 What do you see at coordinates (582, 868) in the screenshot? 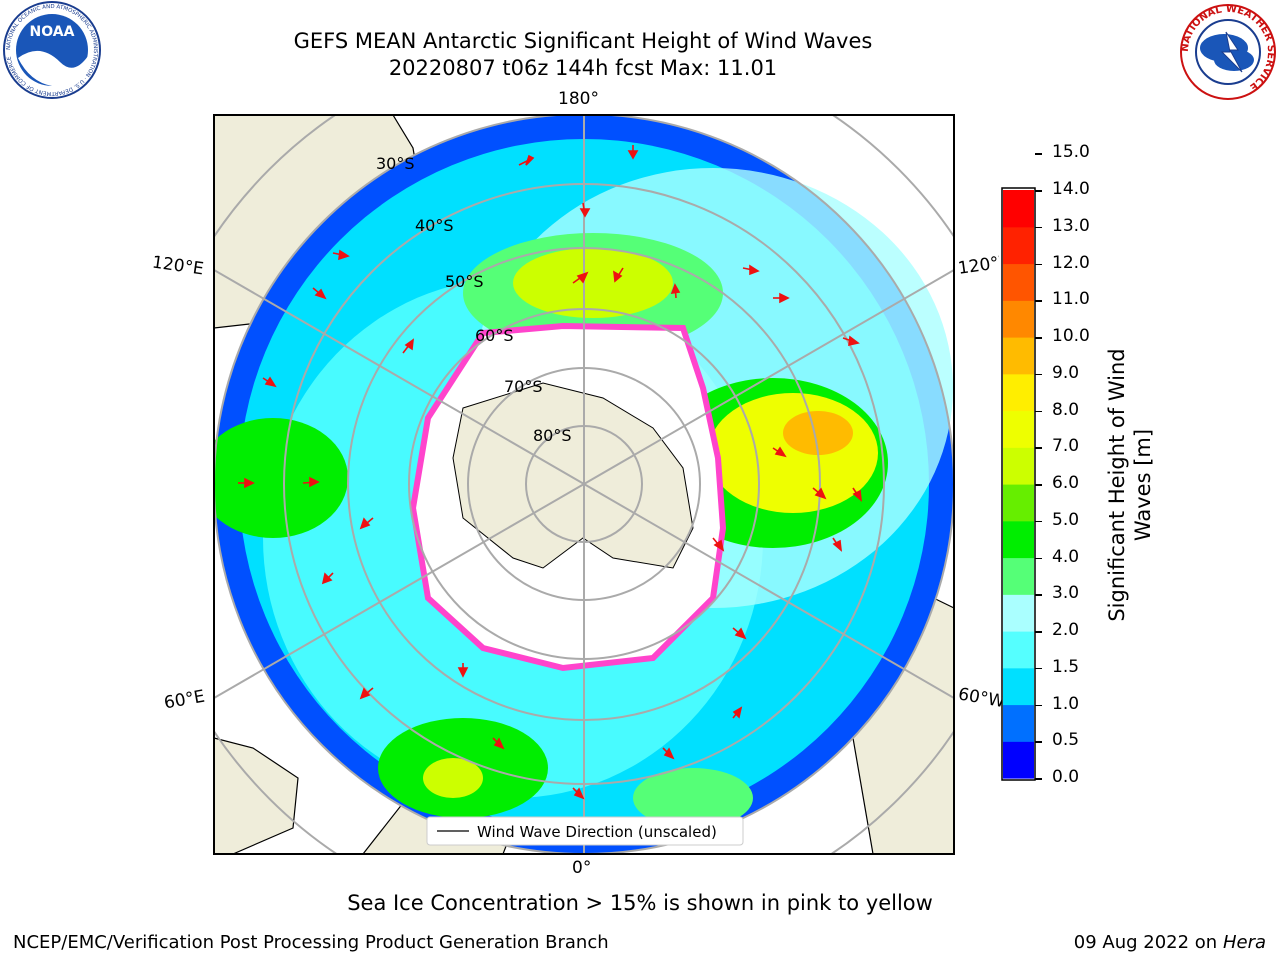
I see `lon-label-0: 0°` at bounding box center [582, 868].